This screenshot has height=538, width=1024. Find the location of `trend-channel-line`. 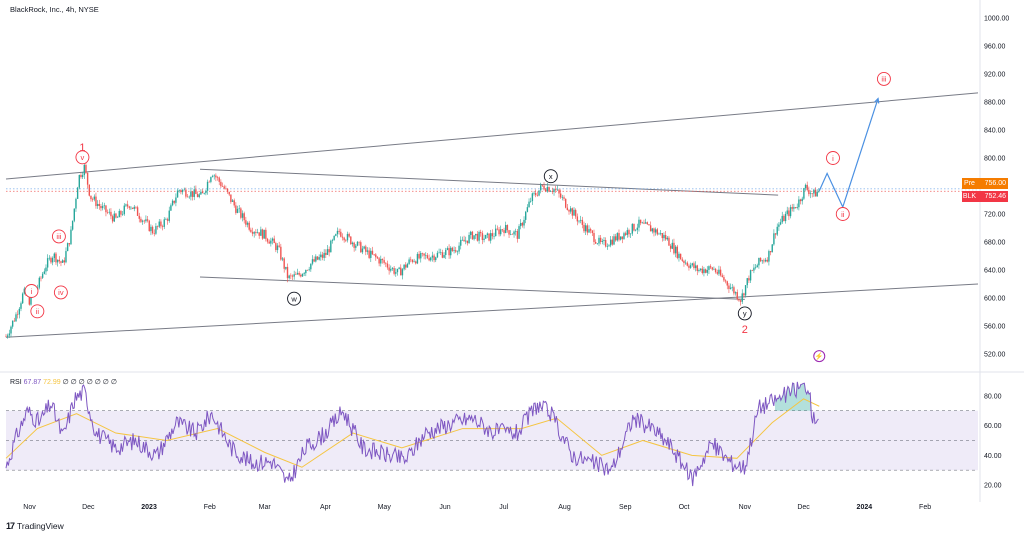

trend-channel-line is located at coordinates (492, 310).